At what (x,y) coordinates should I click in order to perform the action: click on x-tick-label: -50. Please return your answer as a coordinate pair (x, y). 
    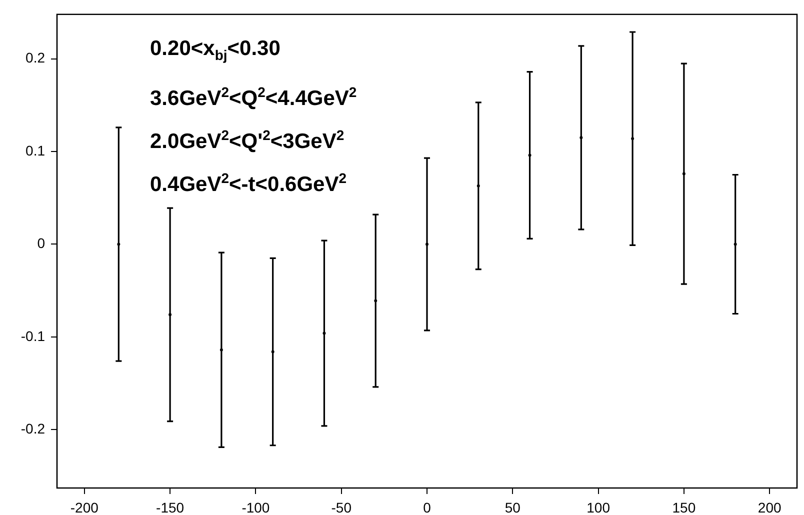
    Looking at the image, I should click on (341, 507).